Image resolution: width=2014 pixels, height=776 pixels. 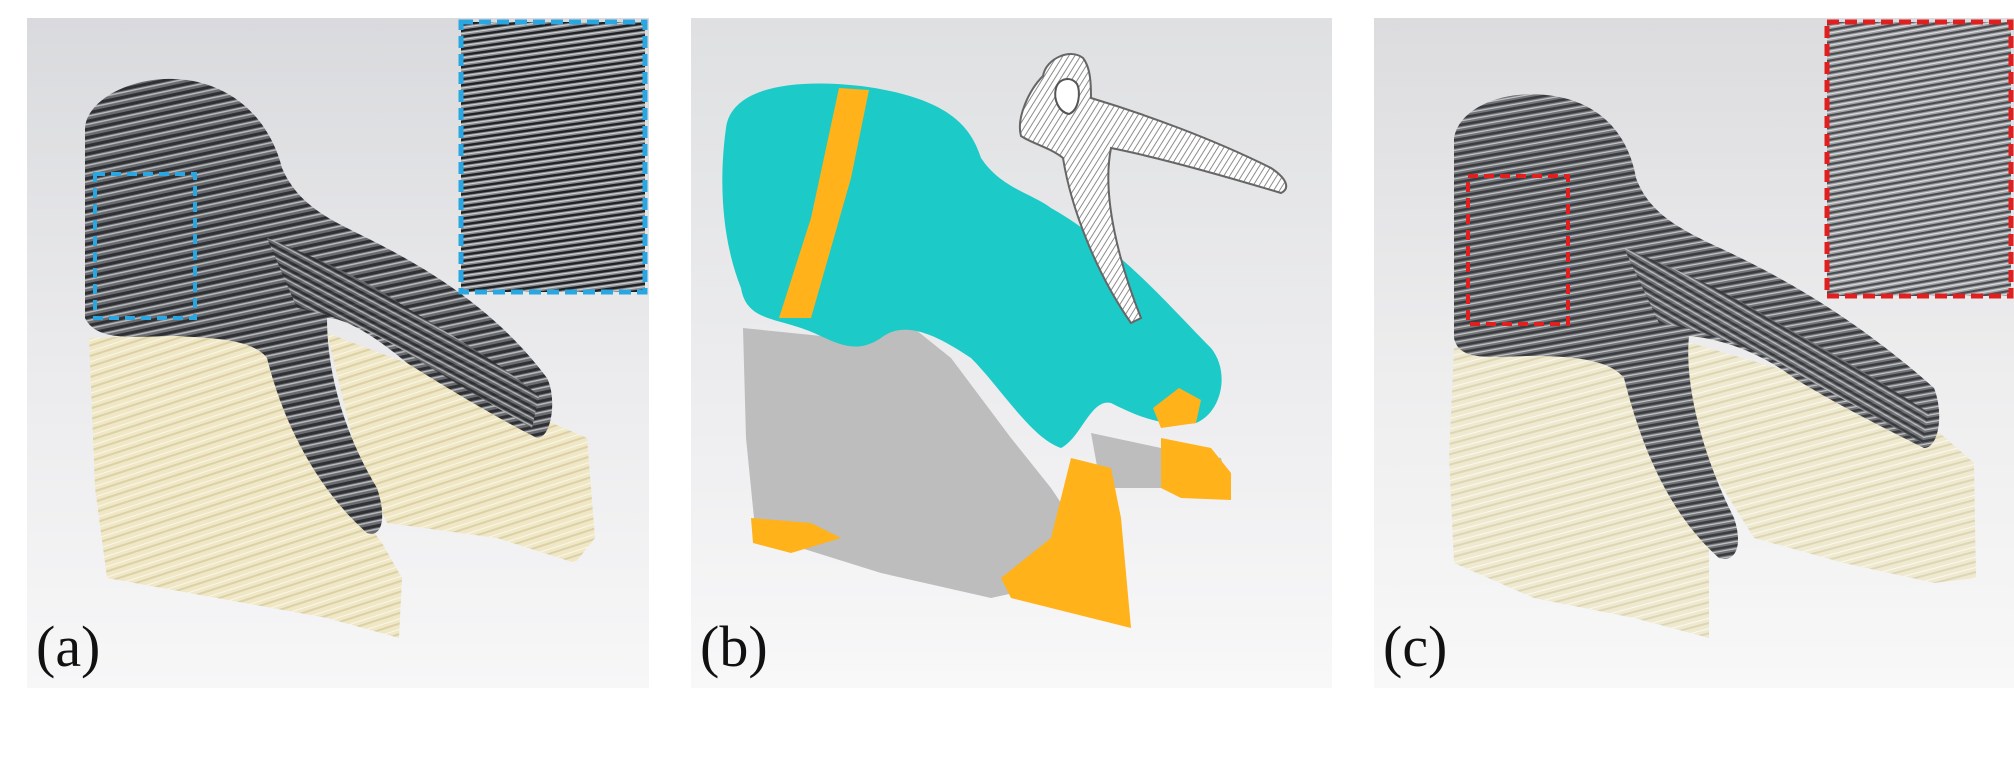 What do you see at coordinates (553, 157) in the screenshot?
I see `zoom-inset-frame-a` at bounding box center [553, 157].